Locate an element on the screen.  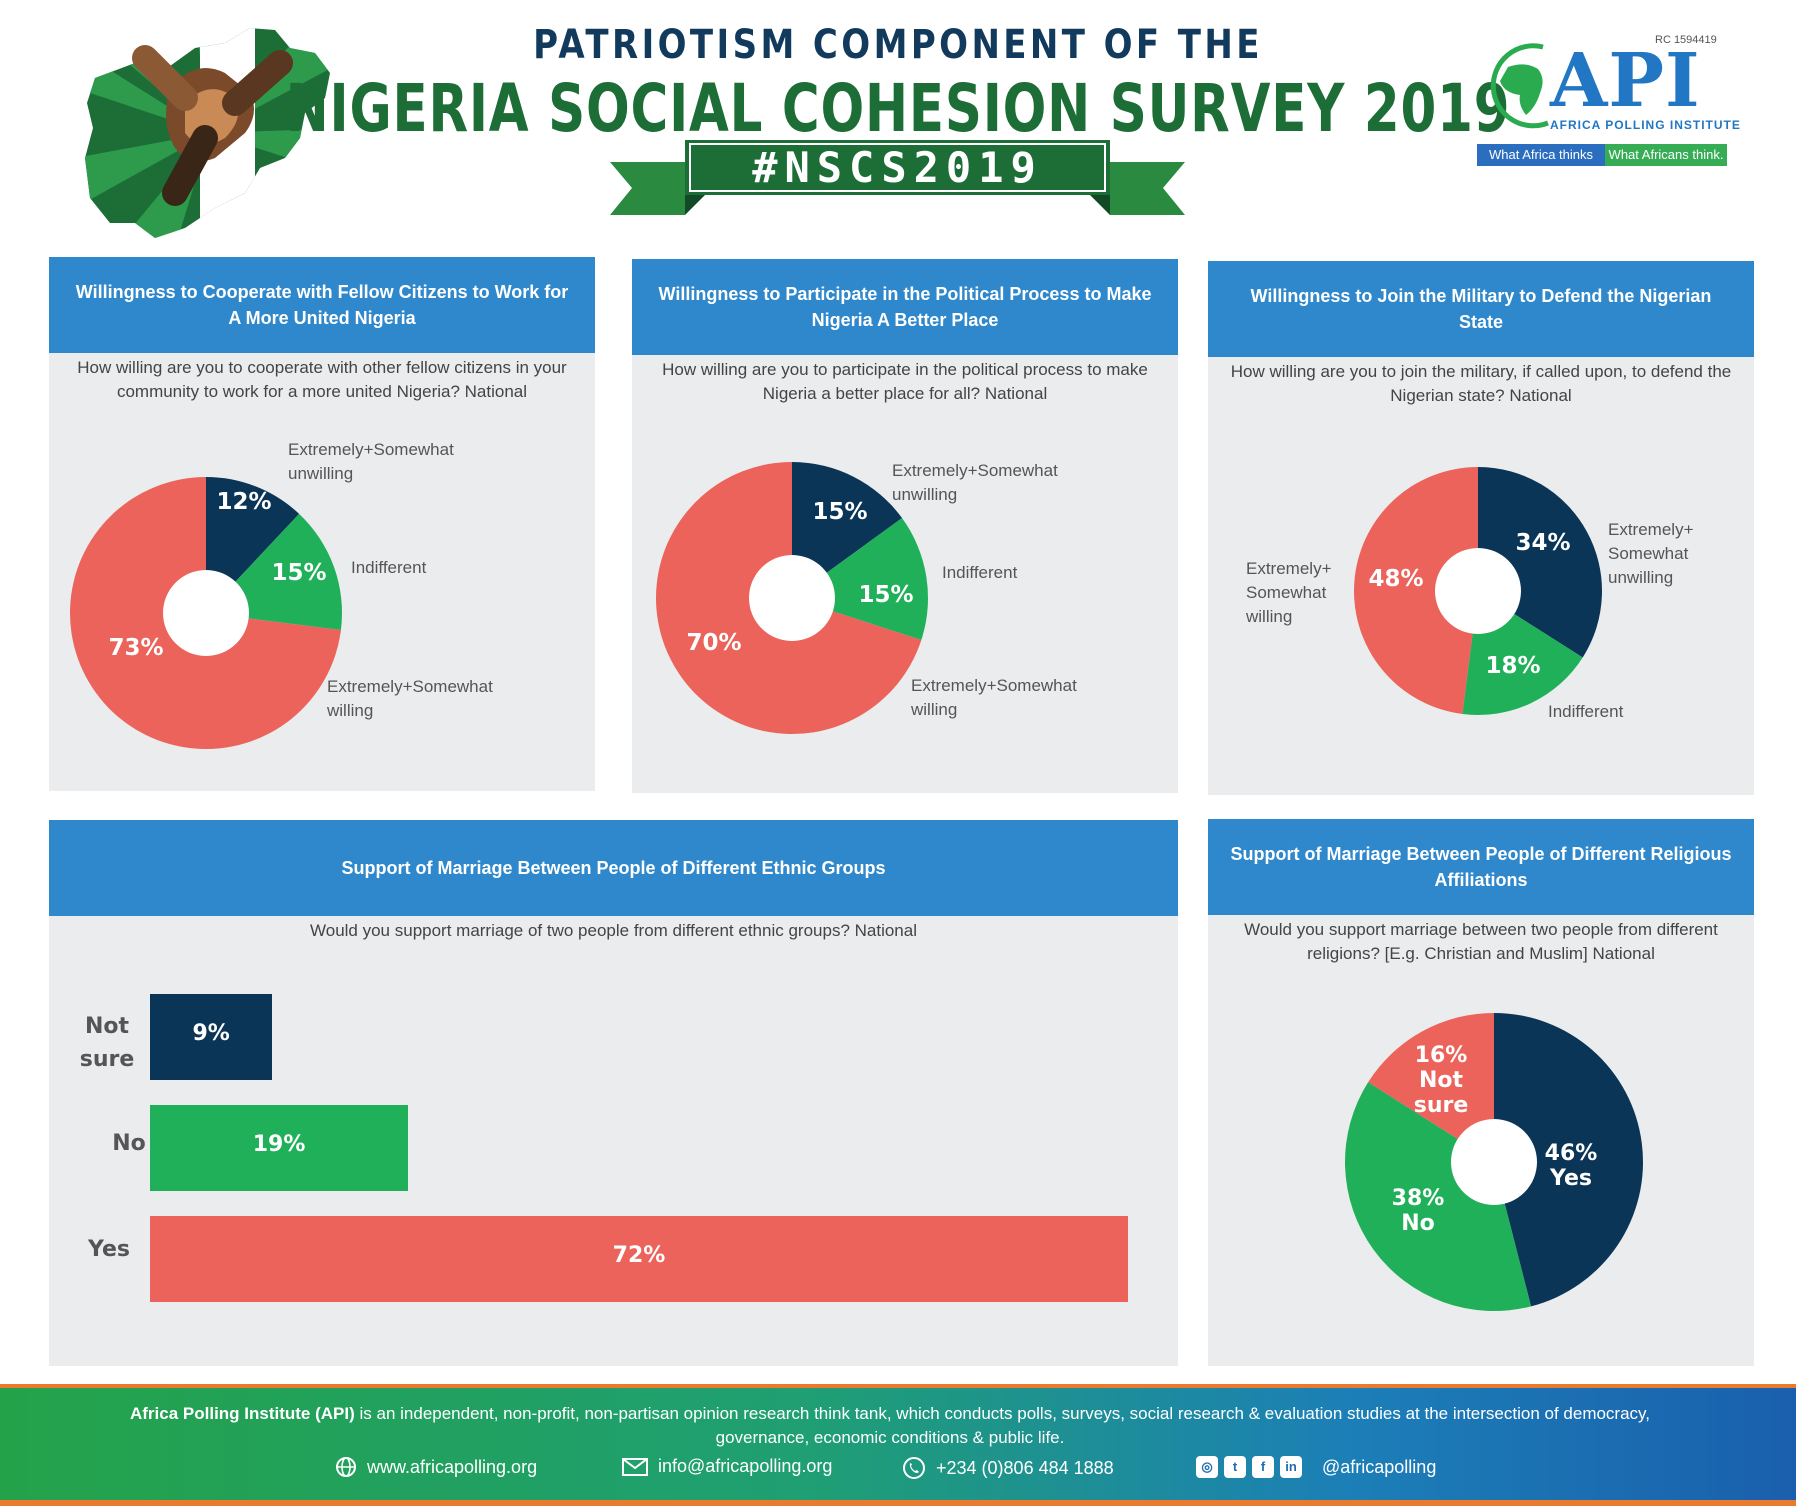
footer is located at coordinates (898, 1444).